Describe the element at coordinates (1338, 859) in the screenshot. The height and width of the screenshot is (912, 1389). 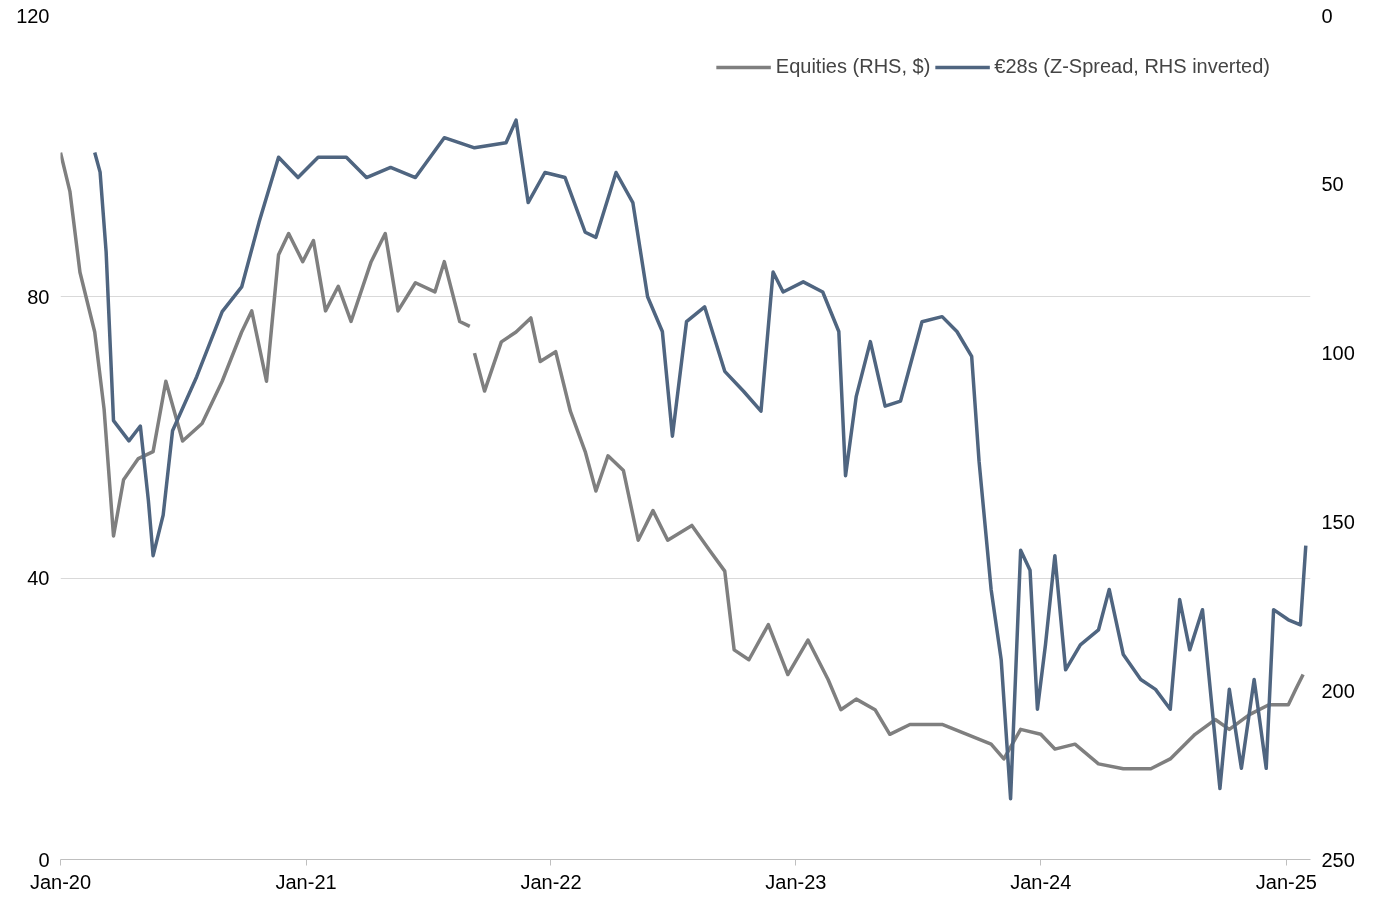
I see `y2-tick-label: 250` at that location.